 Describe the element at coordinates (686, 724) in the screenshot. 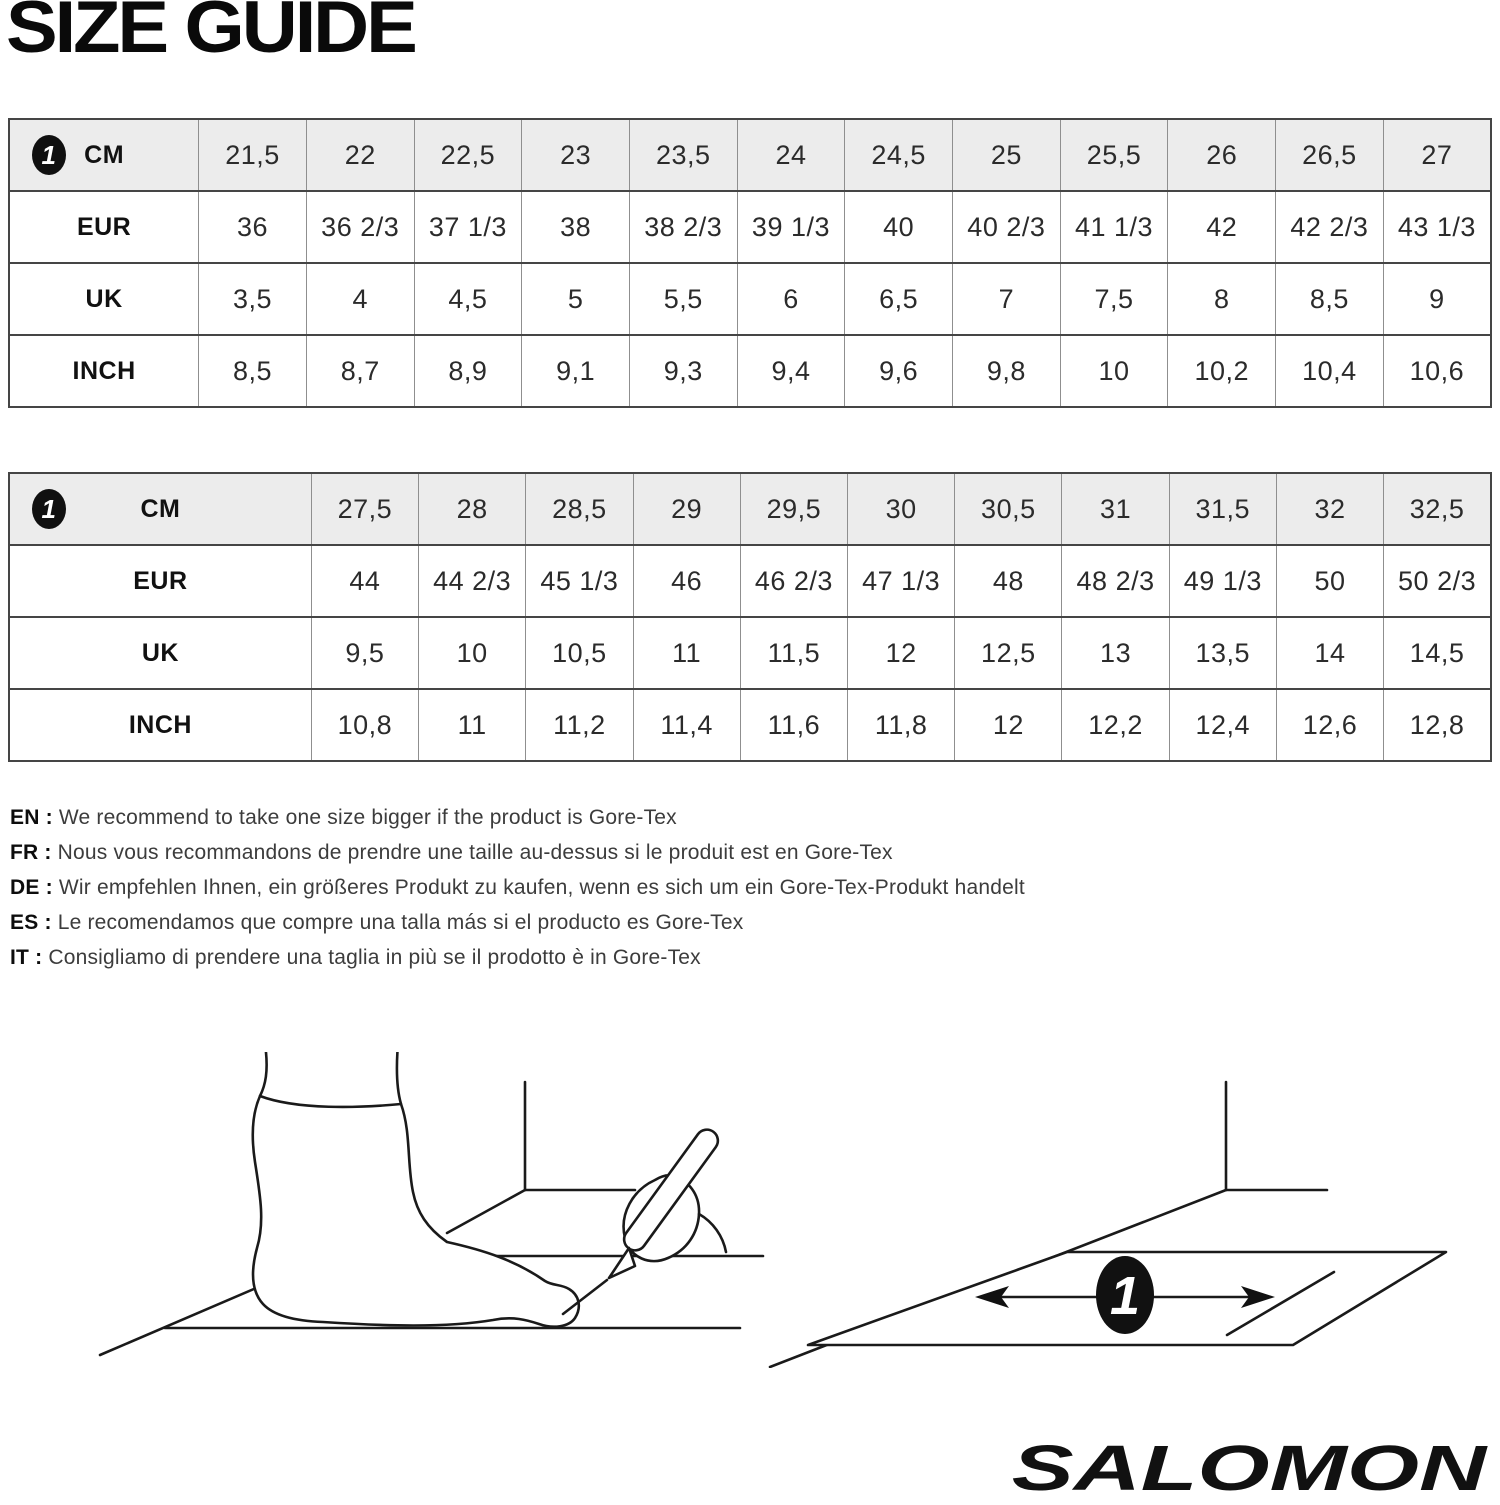

I see `size-value-cell: 11,4` at that location.